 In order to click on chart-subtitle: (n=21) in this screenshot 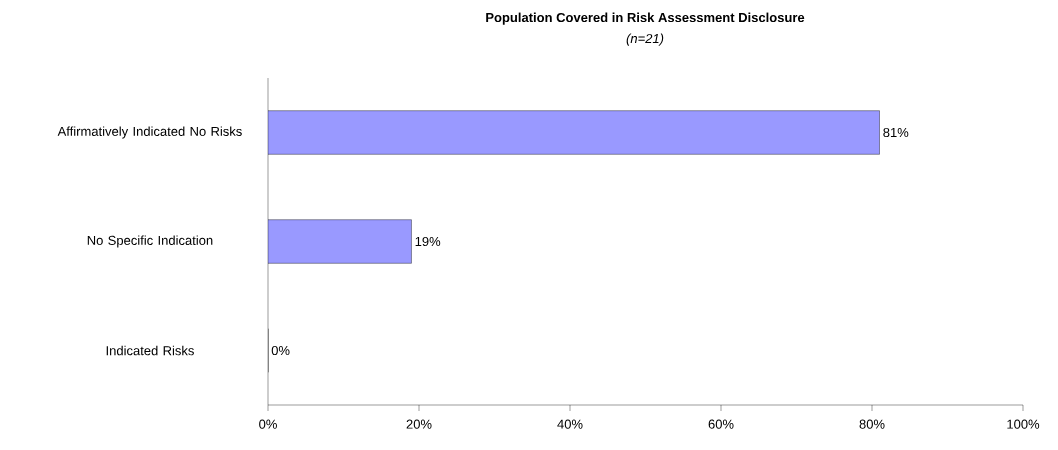, I will do `click(645, 39)`.